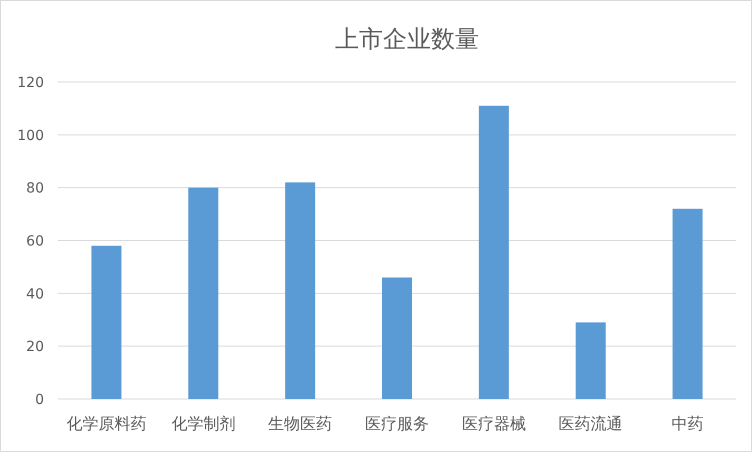  I want to click on x-tick-label: 医药流通, so click(590, 423).